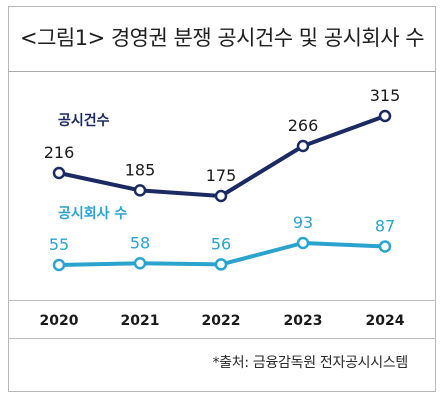 The image size is (444, 400). What do you see at coordinates (221, 243) in the screenshot?
I see `data-label-1-2: 56` at bounding box center [221, 243].